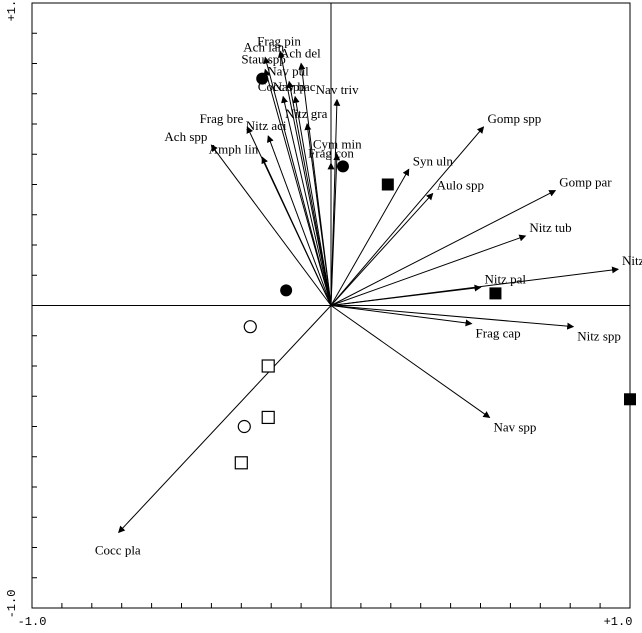 This screenshot has height=633, width=642. Describe the element at coordinates (263, 59) in the screenshot. I see `species-label: Stau spp` at that location.